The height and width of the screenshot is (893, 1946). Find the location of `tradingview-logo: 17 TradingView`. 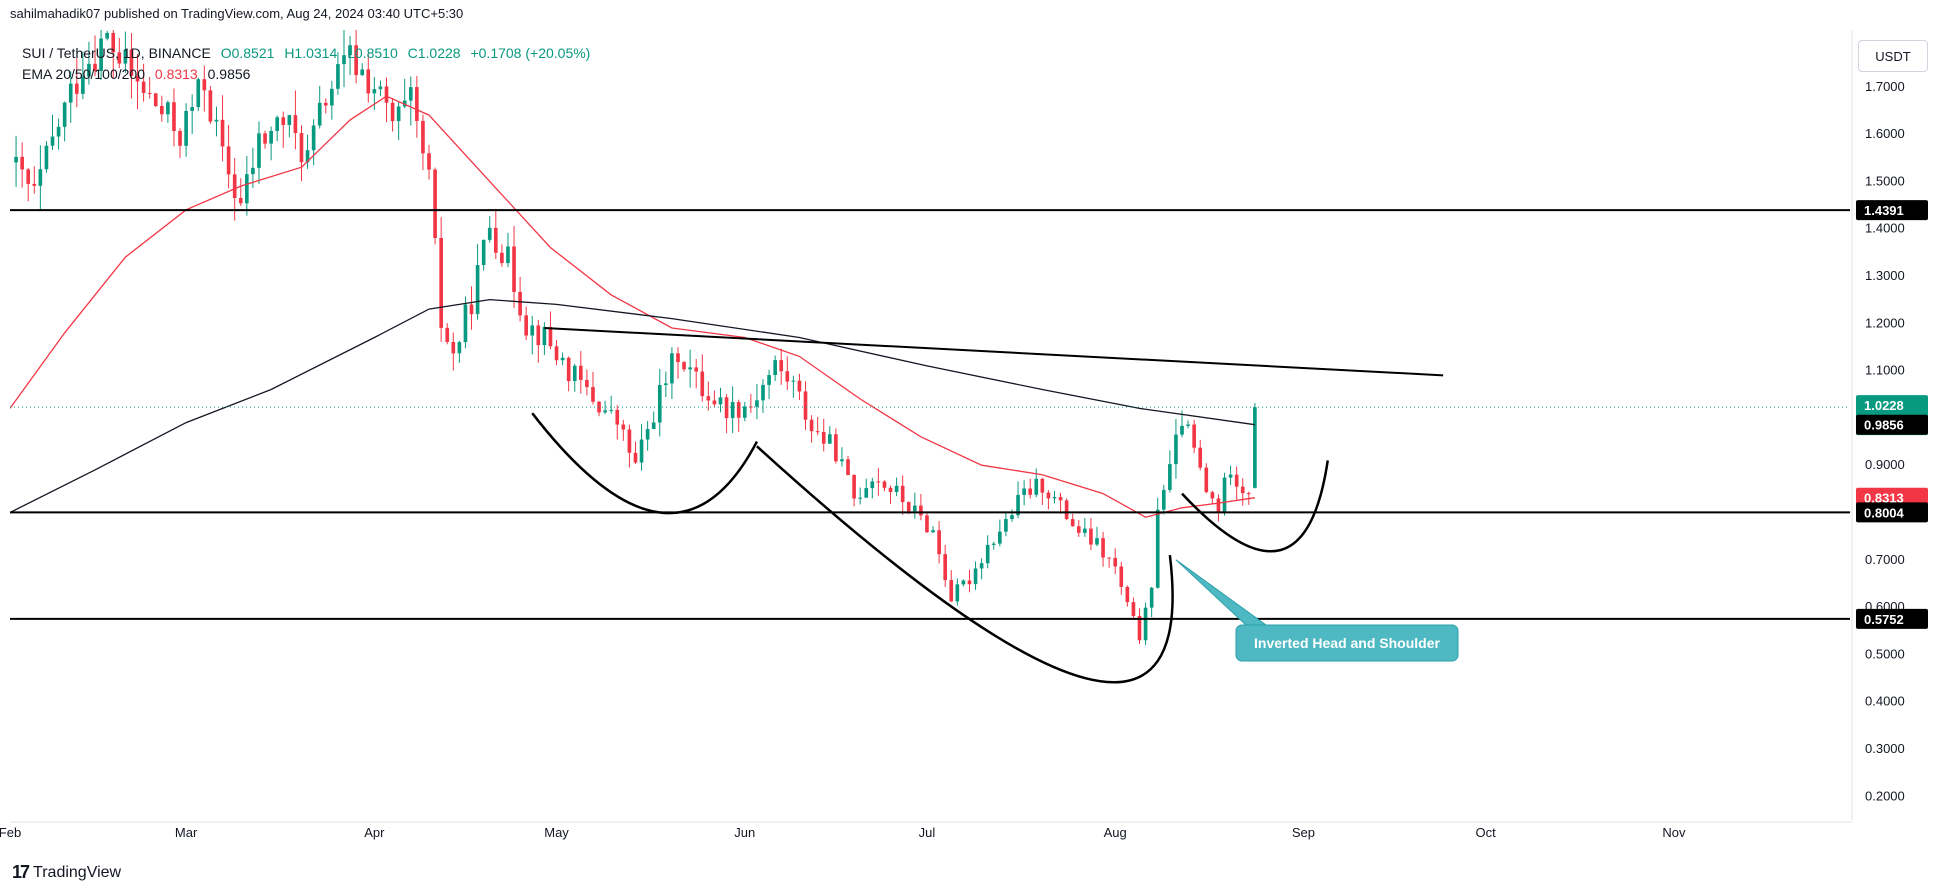

tradingview-logo: 17 TradingView is located at coordinates (66, 872).